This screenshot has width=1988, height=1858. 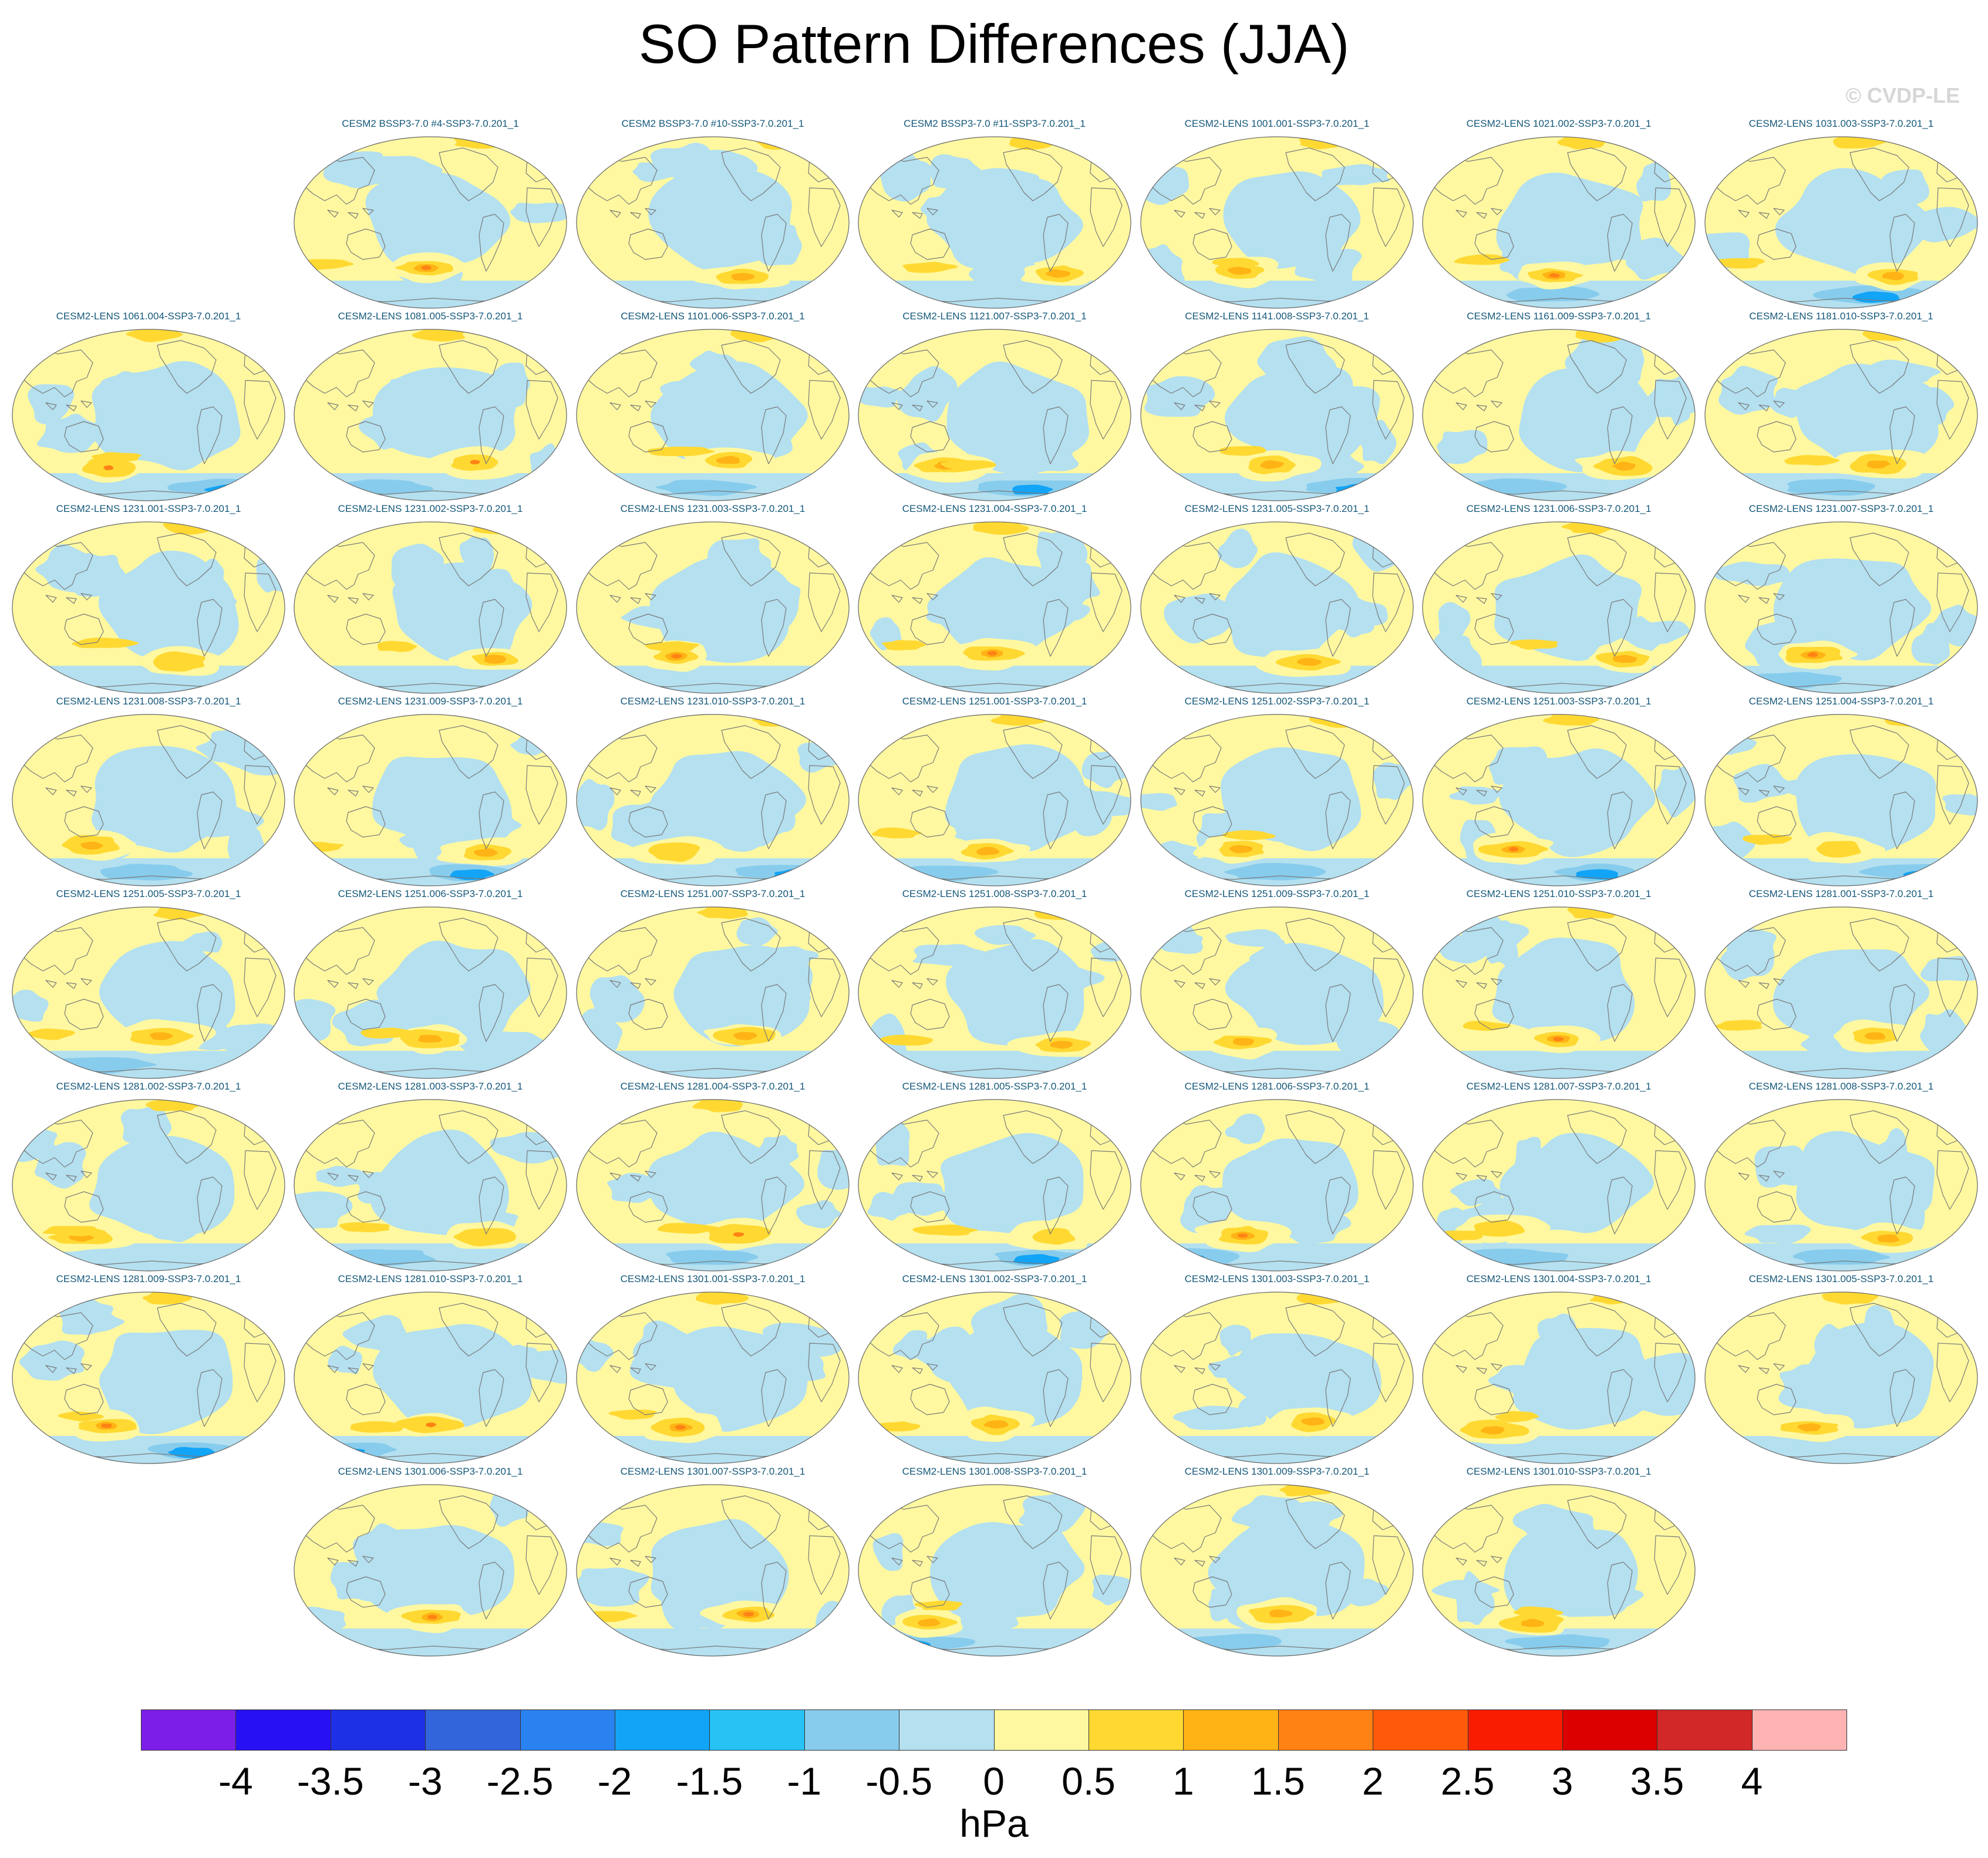 What do you see at coordinates (713, 214) in the screenshot?
I see `map-panel: CESM2 BSSP3-7.0 #10-SSP3-7.0.201_1` at bounding box center [713, 214].